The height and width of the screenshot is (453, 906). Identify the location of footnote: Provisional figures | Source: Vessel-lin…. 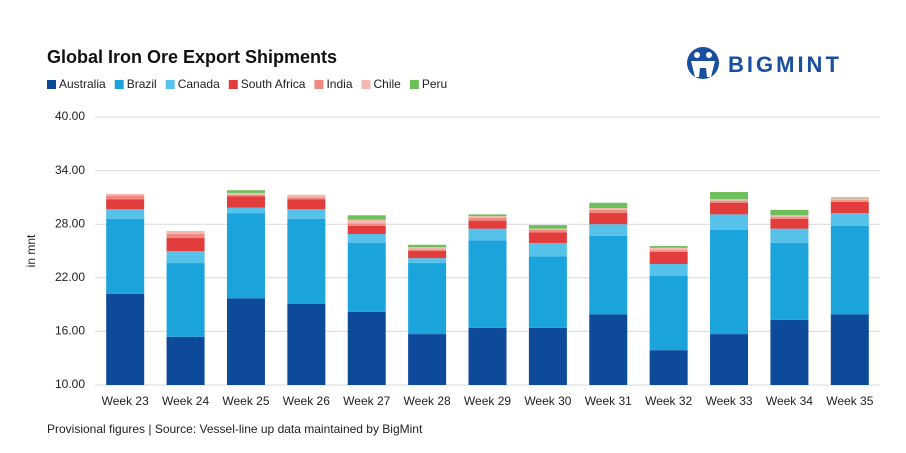
(235, 429).